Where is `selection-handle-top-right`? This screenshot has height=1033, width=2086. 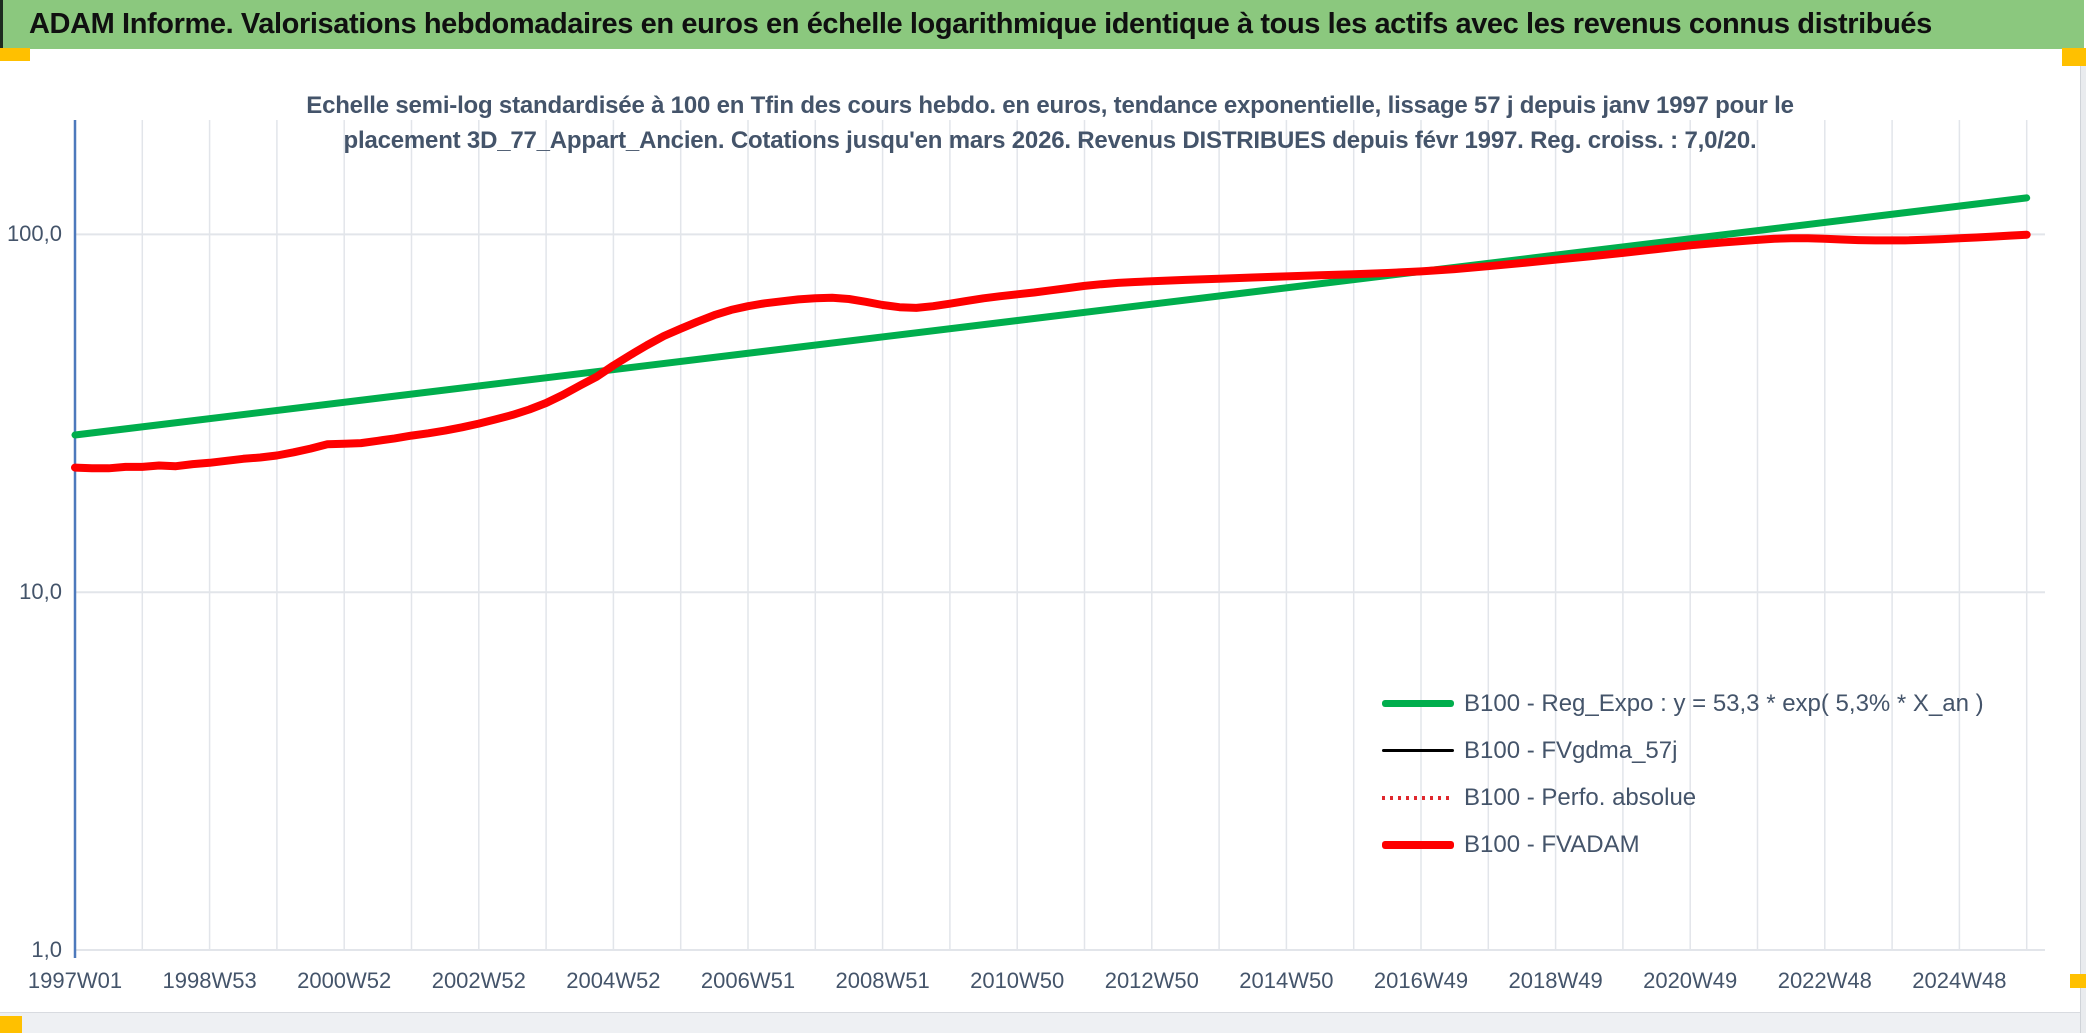 selection-handle-top-right is located at coordinates (2074, 57).